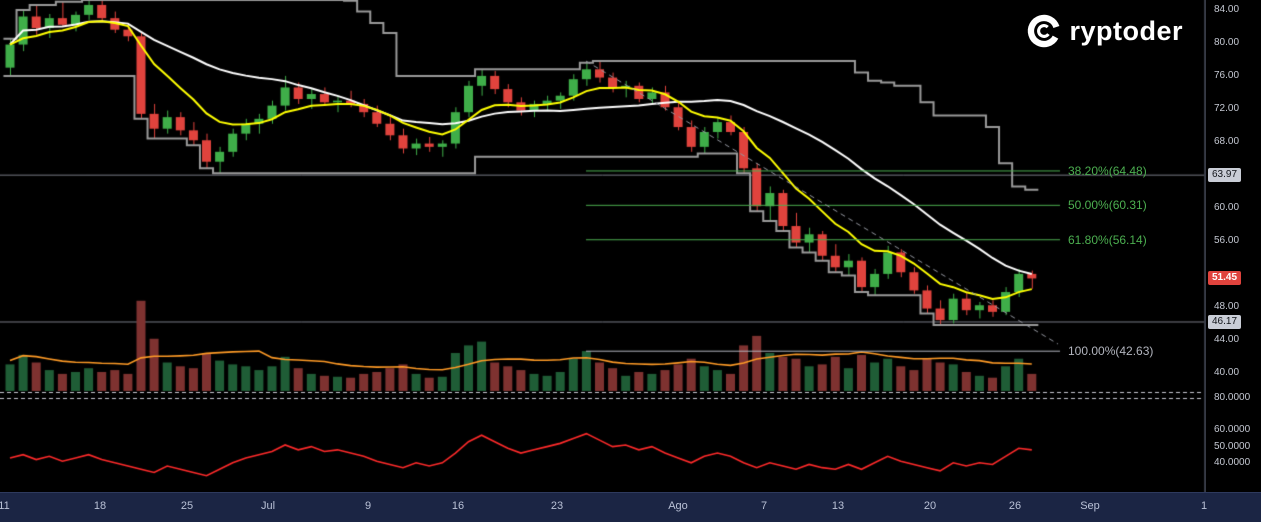  What do you see at coordinates (1227, 108) in the screenshot?
I see `price-axis-tick: 72.00` at bounding box center [1227, 108].